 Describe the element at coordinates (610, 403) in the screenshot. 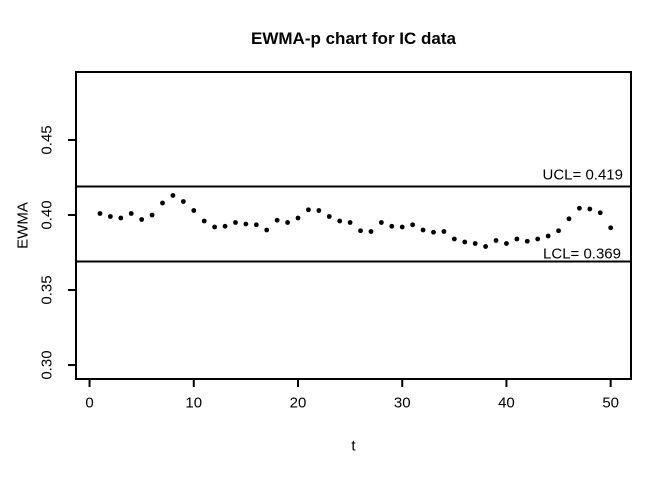

I see `x-tick-label: 50` at that location.